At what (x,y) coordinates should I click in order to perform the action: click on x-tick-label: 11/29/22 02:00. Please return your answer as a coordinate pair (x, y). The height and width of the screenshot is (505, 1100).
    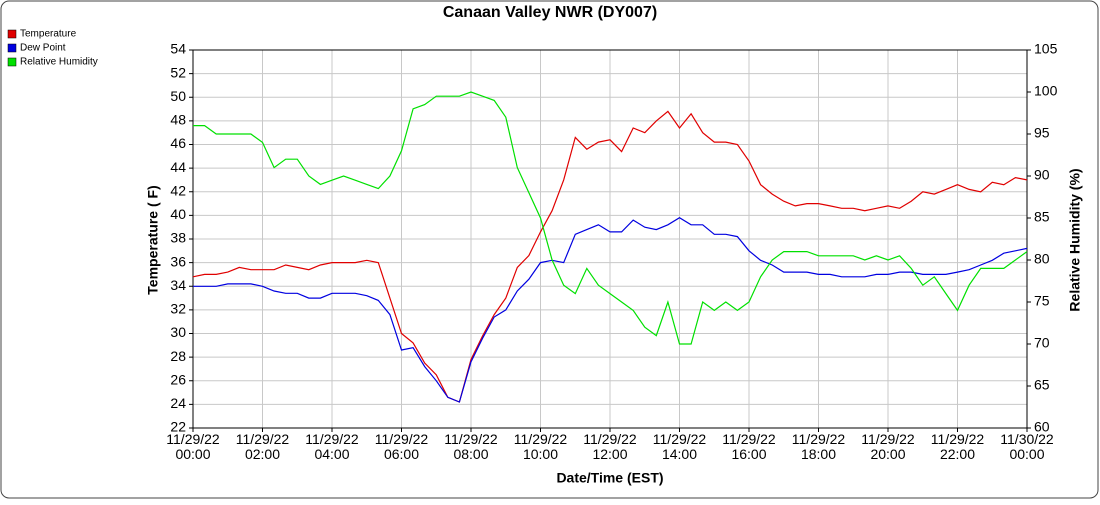
    Looking at the image, I should click on (263, 446).